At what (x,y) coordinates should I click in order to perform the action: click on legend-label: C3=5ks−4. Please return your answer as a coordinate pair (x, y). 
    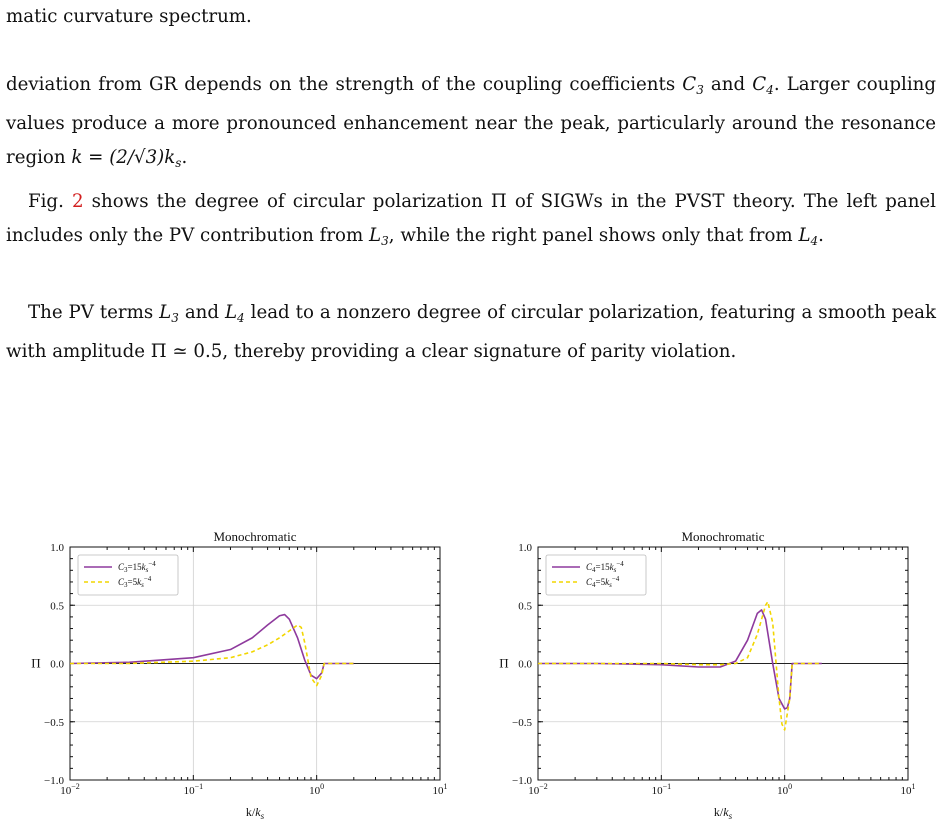
    Looking at the image, I should click on (135, 582).